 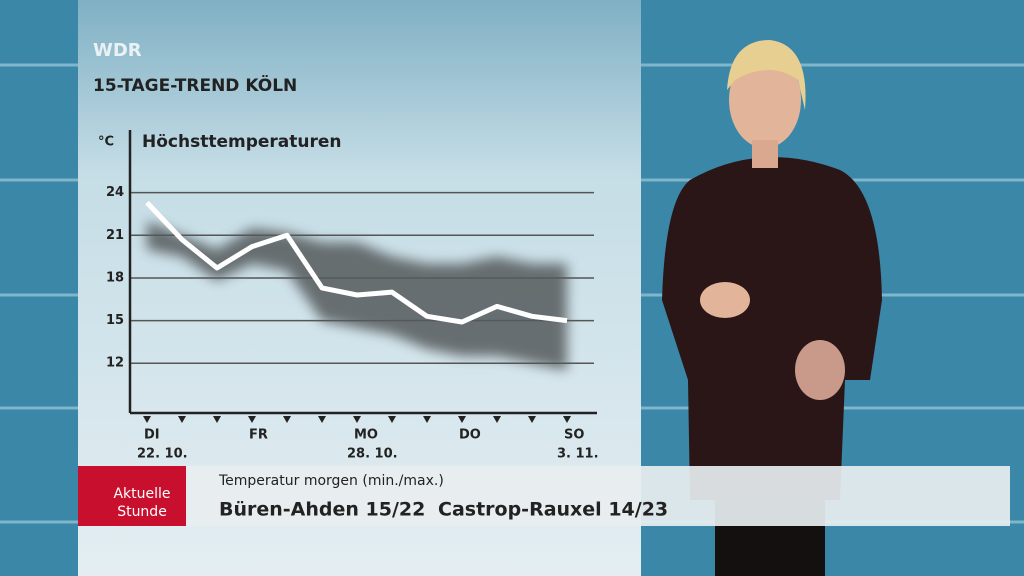 I want to click on x-tick-label: DO, so click(x=470, y=435).